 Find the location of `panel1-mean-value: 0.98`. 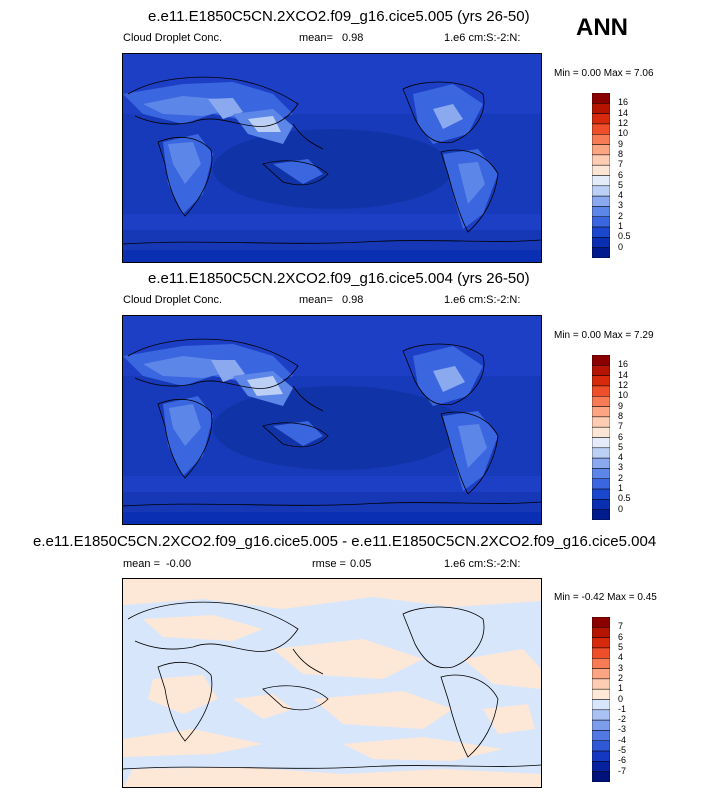

panel1-mean-value: 0.98 is located at coordinates (353, 38).